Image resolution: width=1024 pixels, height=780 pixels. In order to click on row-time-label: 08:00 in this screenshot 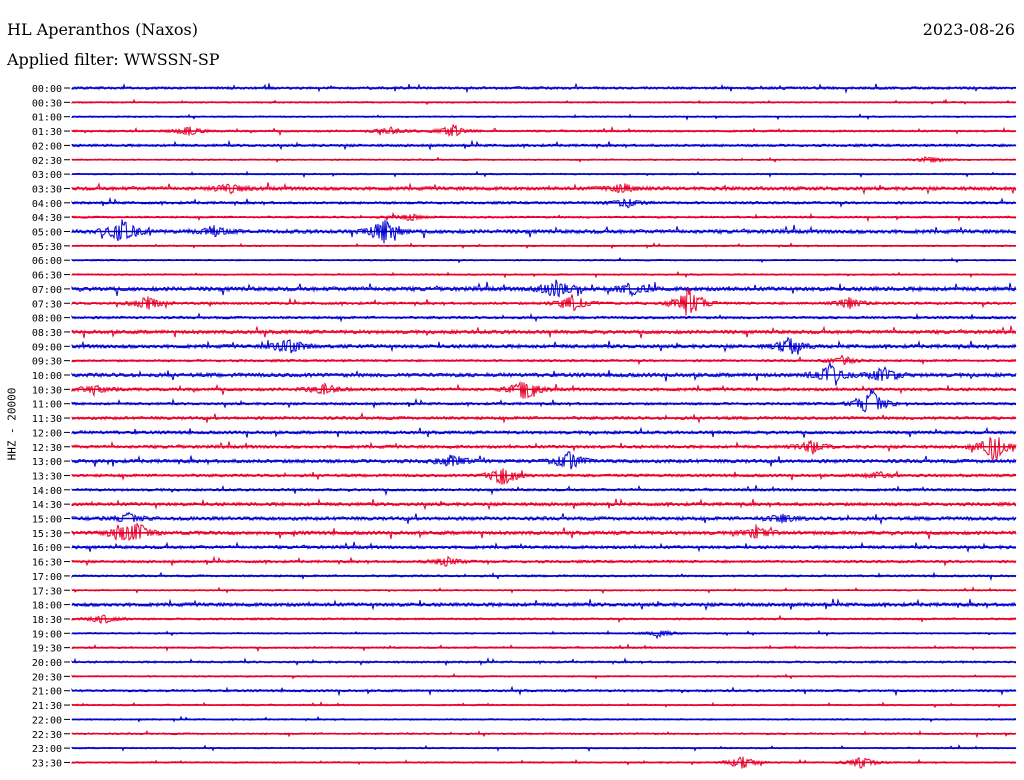, I will do `click(47, 319)`.